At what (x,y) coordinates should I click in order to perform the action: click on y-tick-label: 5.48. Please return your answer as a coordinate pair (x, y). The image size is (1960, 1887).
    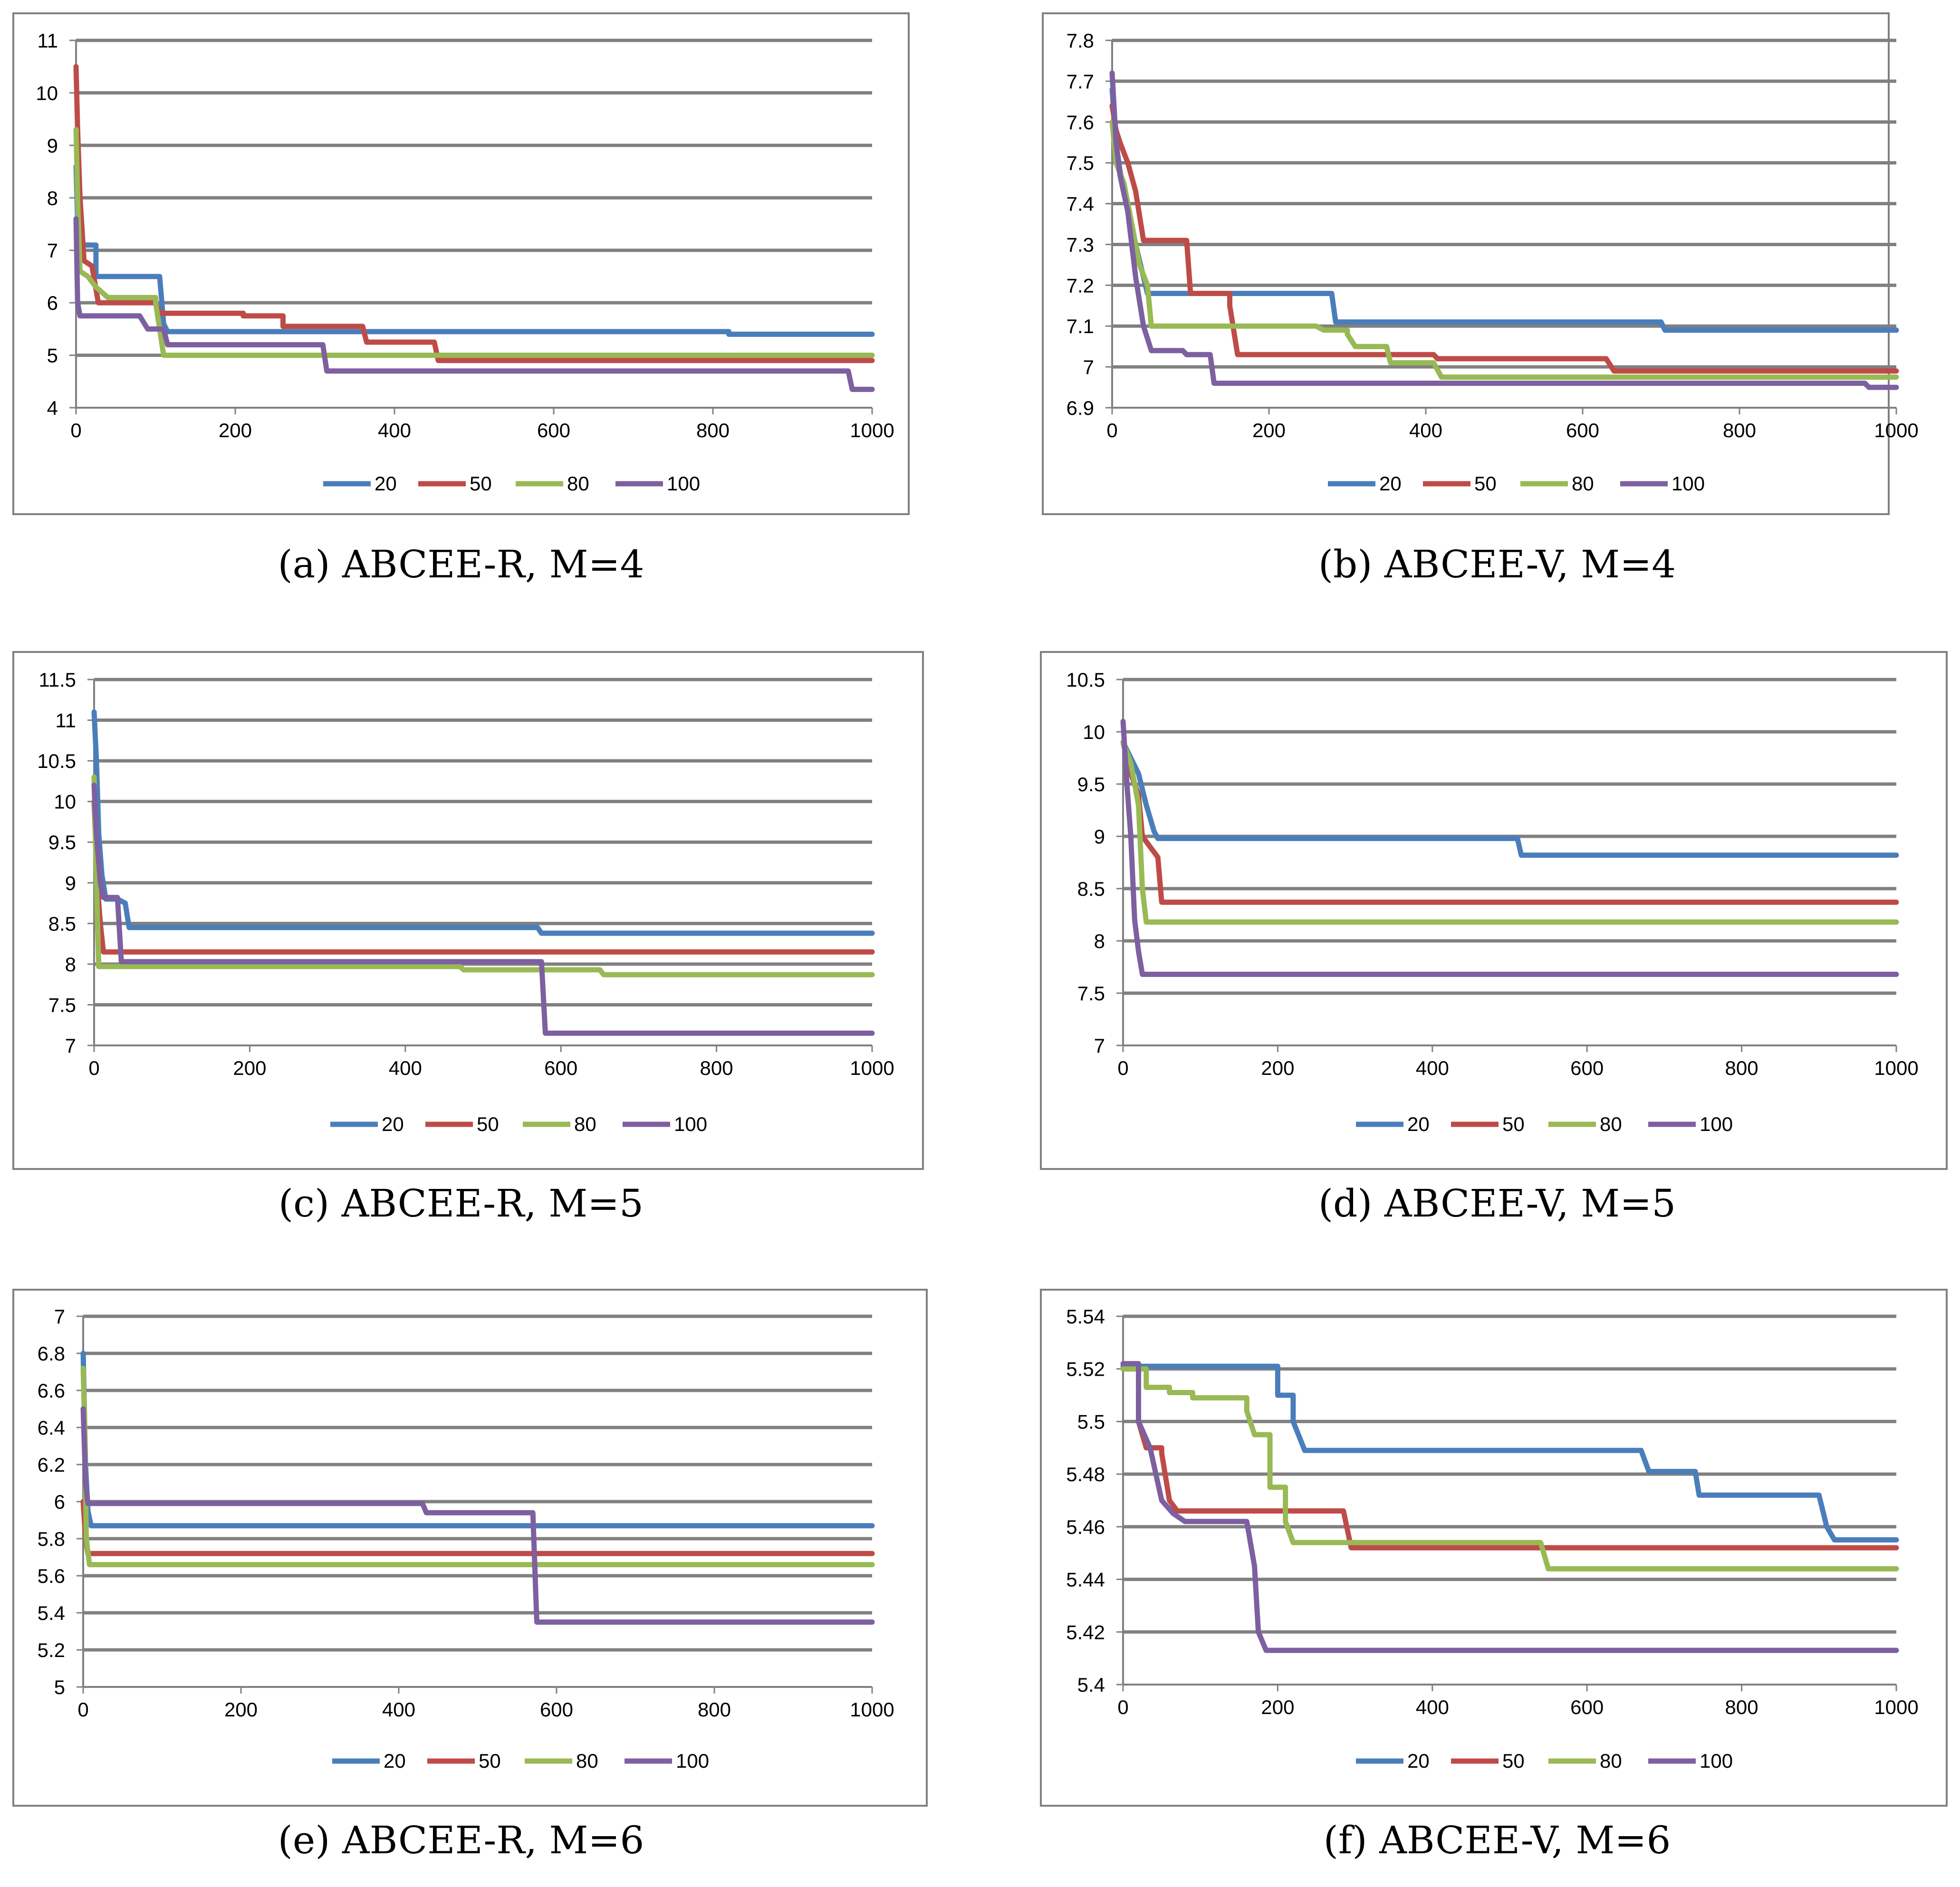
    Looking at the image, I should click on (1085, 1474).